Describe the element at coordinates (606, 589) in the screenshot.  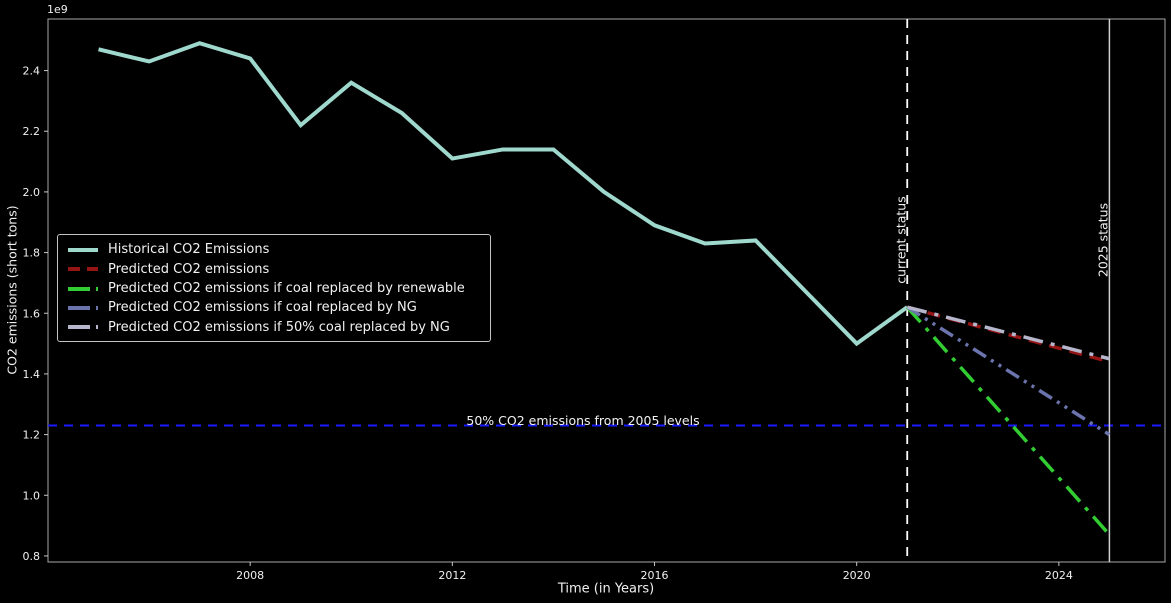
I see `x-axis-title: Time (in Years)` at that location.